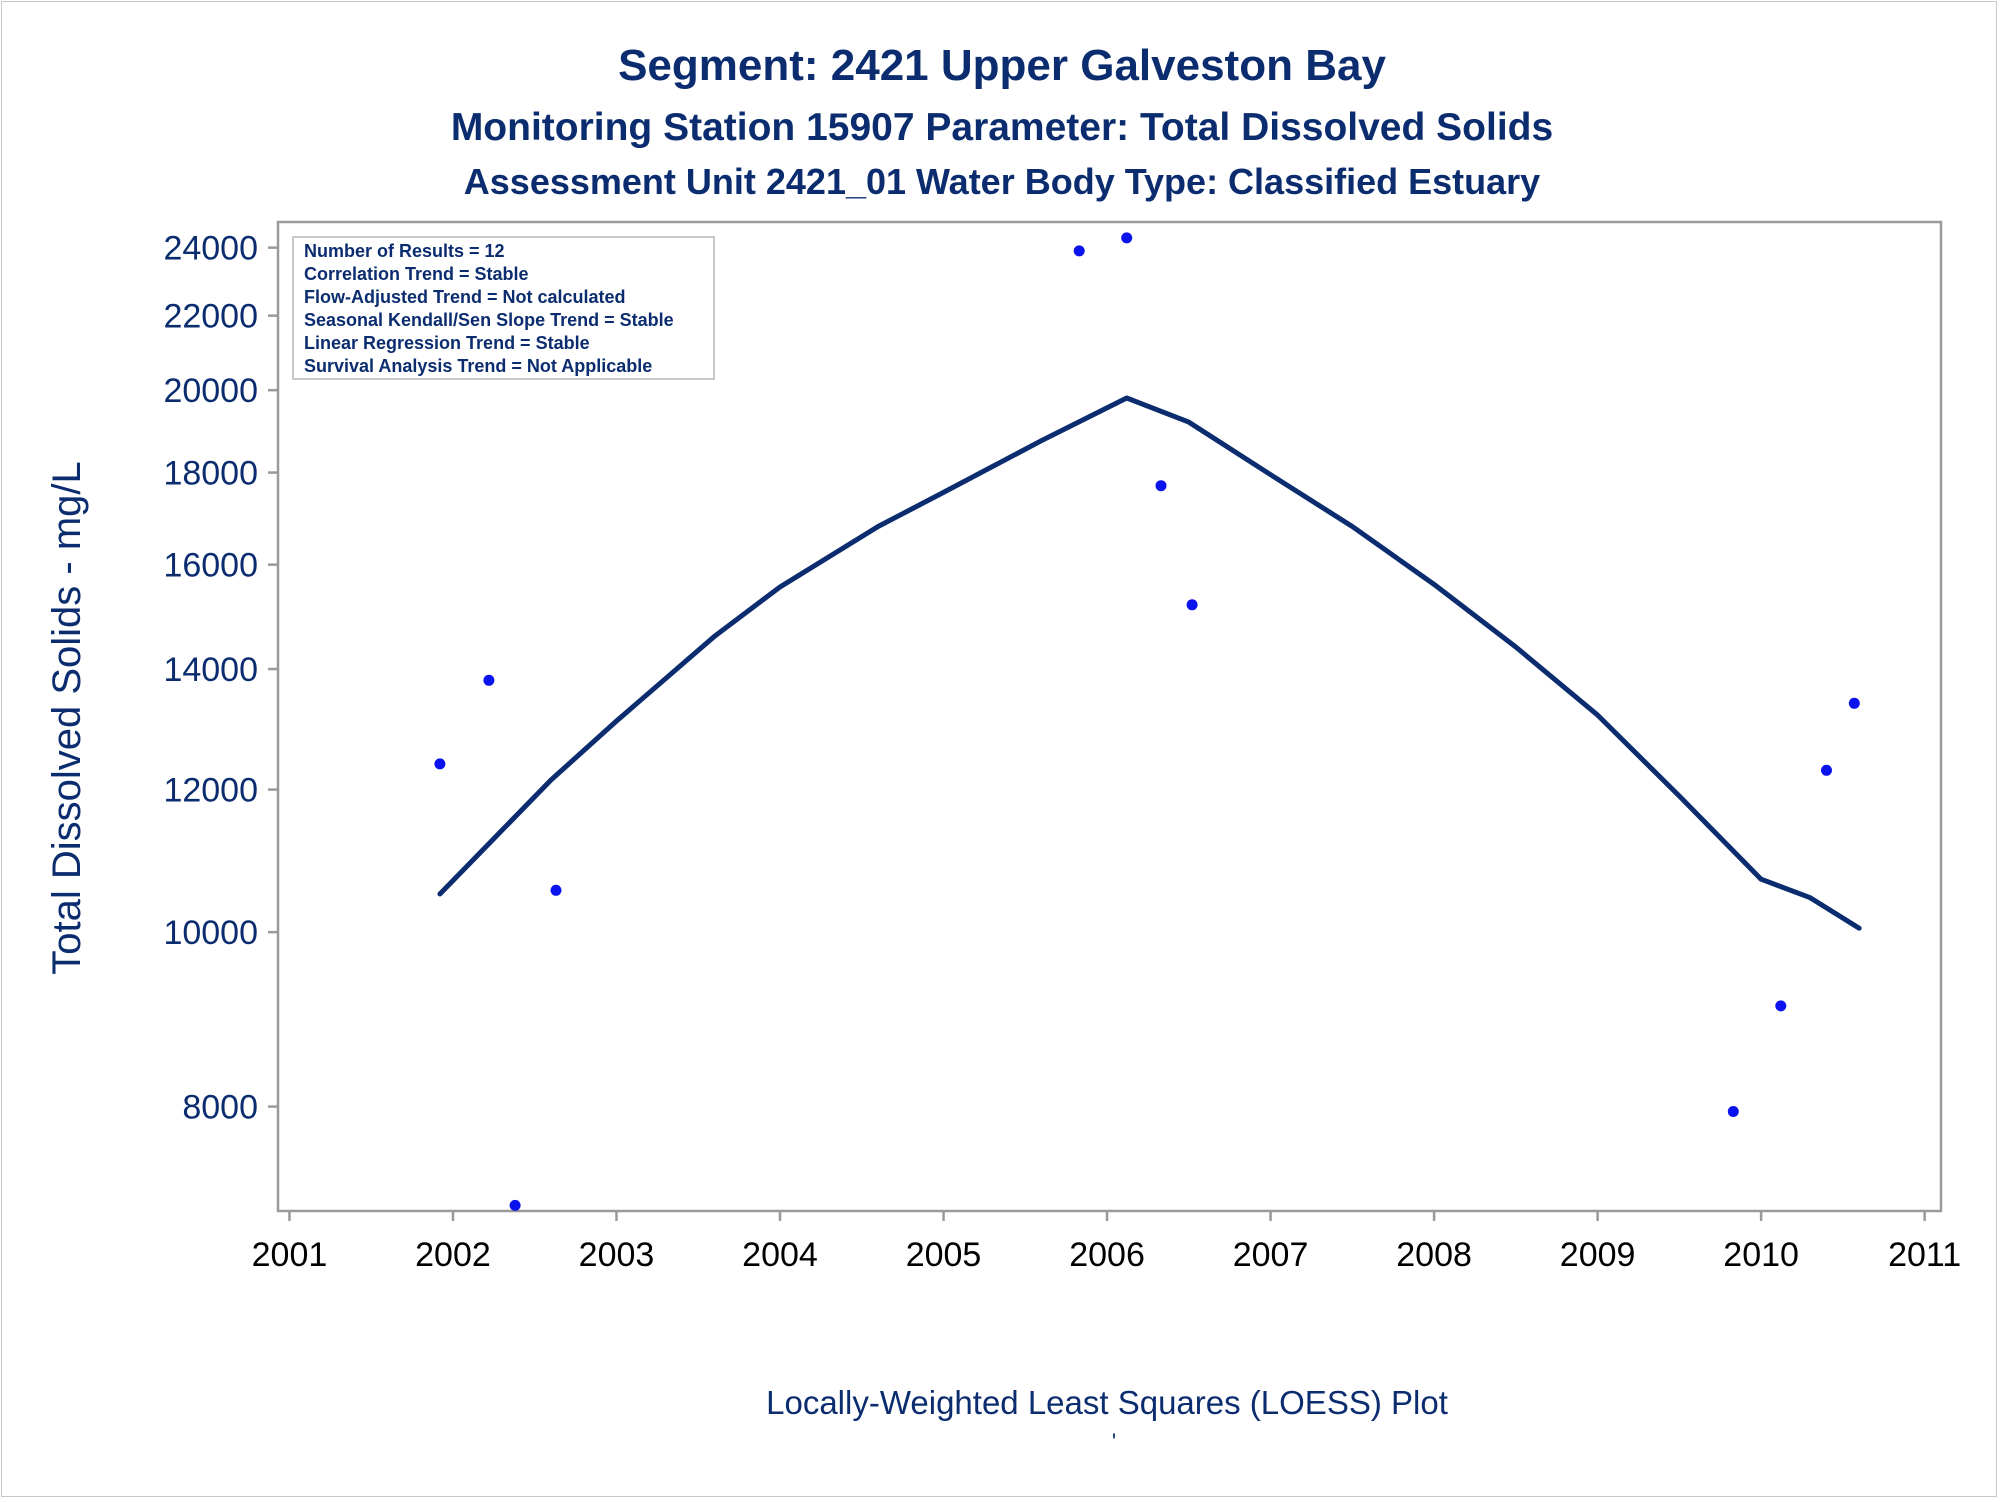 Image resolution: width=2000 pixels, height=1502 pixels. What do you see at coordinates (780, 1255) in the screenshot?
I see `x-tick-label: 2004` at bounding box center [780, 1255].